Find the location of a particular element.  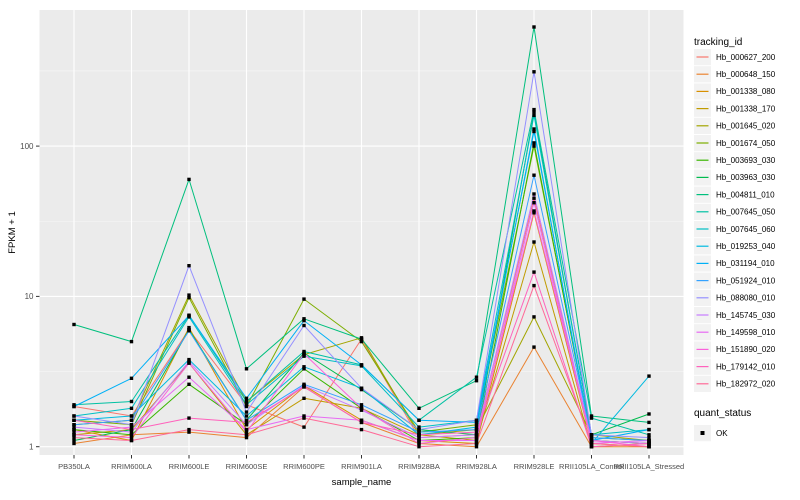

legend-label: Hb_001674_050 is located at coordinates (746, 143).